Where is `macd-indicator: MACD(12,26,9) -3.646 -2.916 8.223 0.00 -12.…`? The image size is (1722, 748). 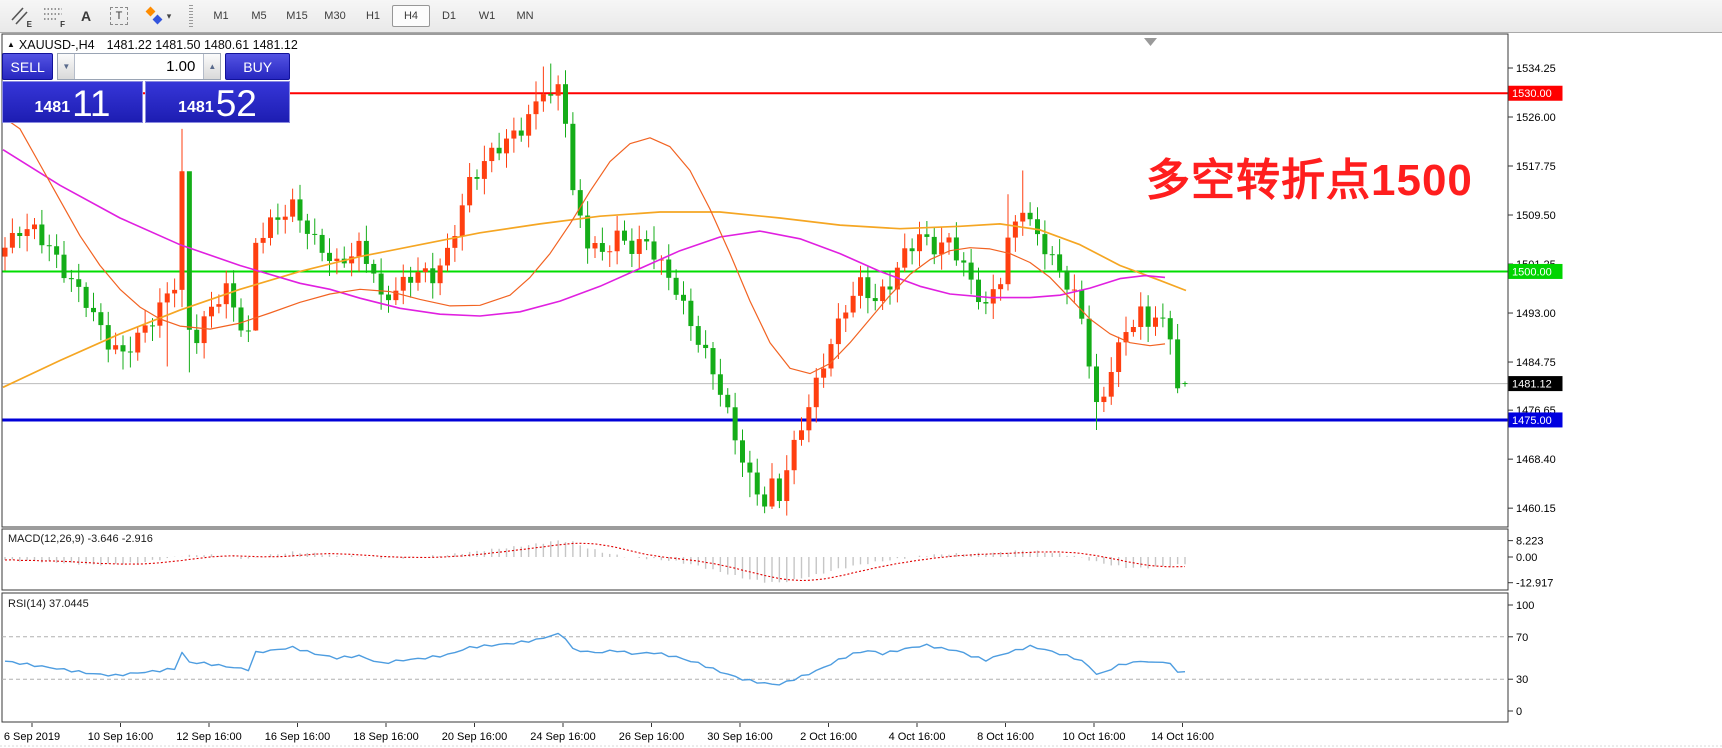
macd-indicator: MACD(12,26,9) -3.646 -2.916 8.223 0.00 -12.… is located at coordinates (778, 561).